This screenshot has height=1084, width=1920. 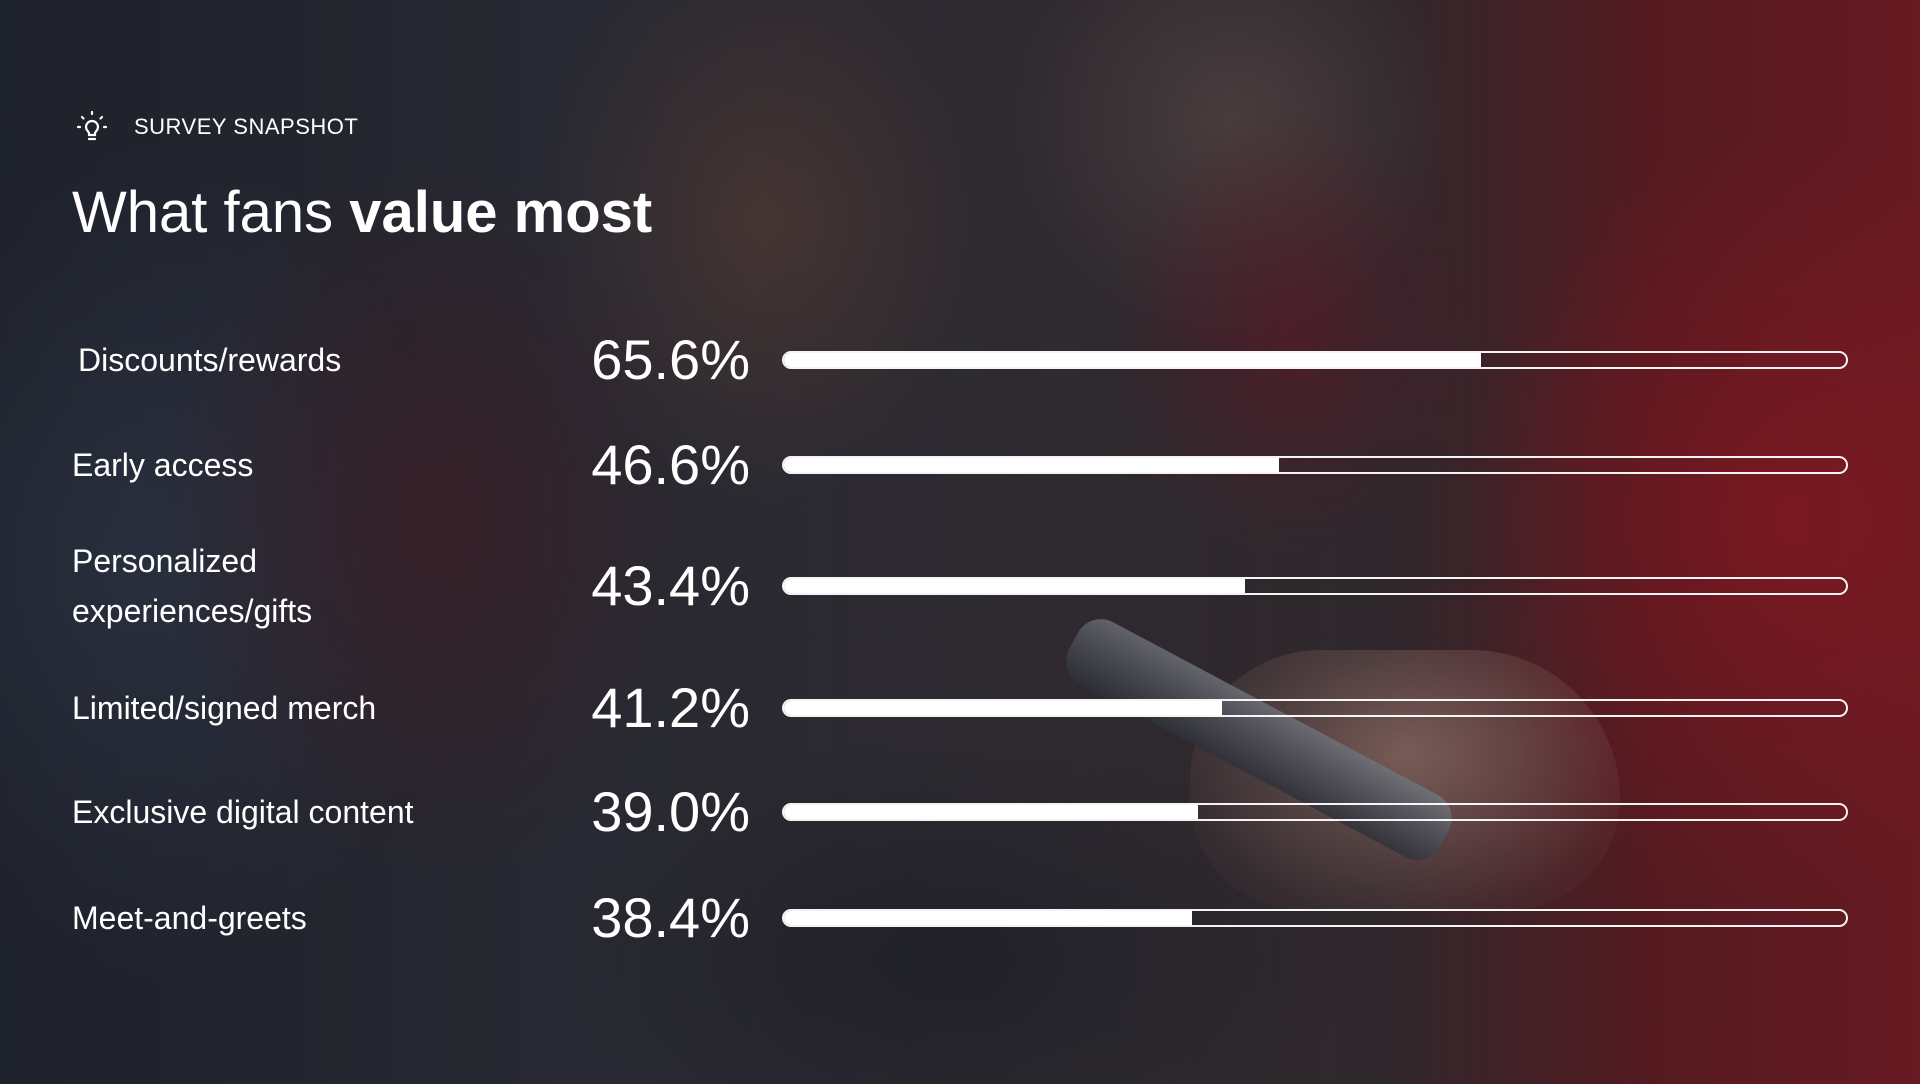 I want to click on category-label: Meet-and-greets, so click(x=189, y=918).